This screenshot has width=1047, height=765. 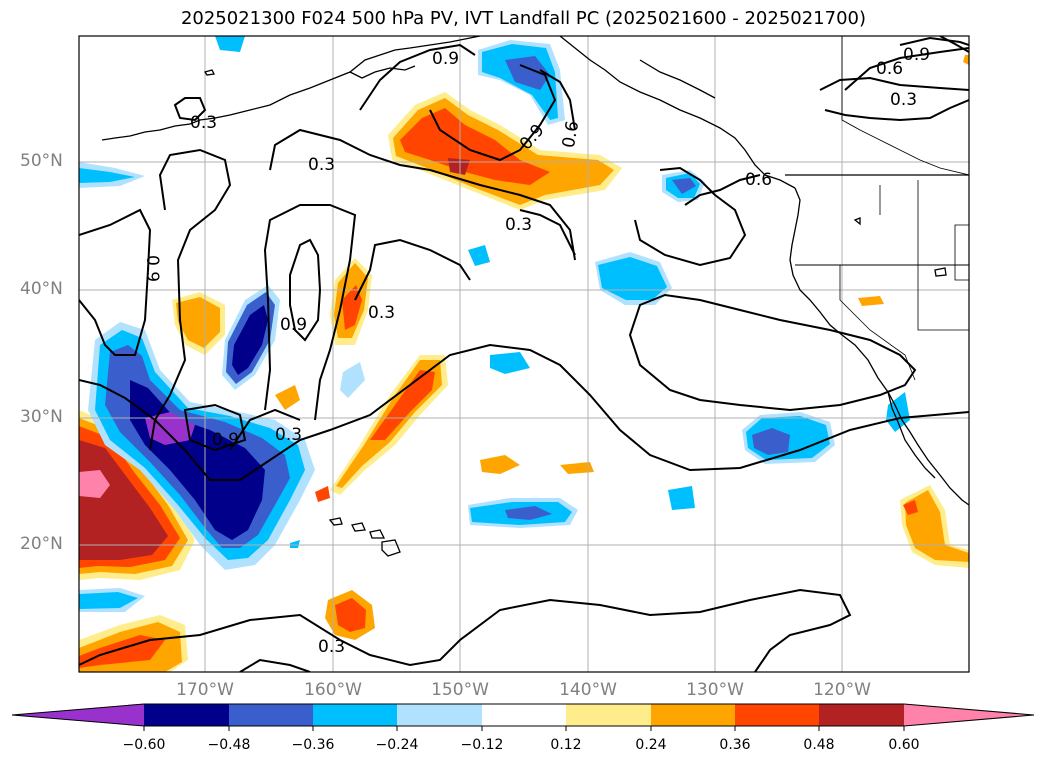 What do you see at coordinates (108, 600) in the screenshot?
I see `cool-anomaly-sw-edge-core` at bounding box center [108, 600].